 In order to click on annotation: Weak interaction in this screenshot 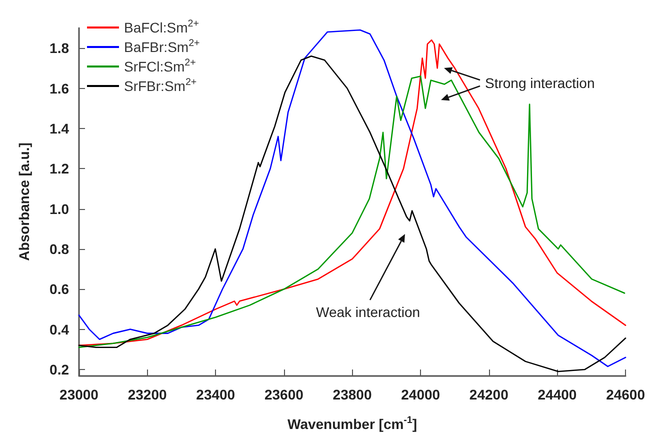, I will do `click(368, 312)`.